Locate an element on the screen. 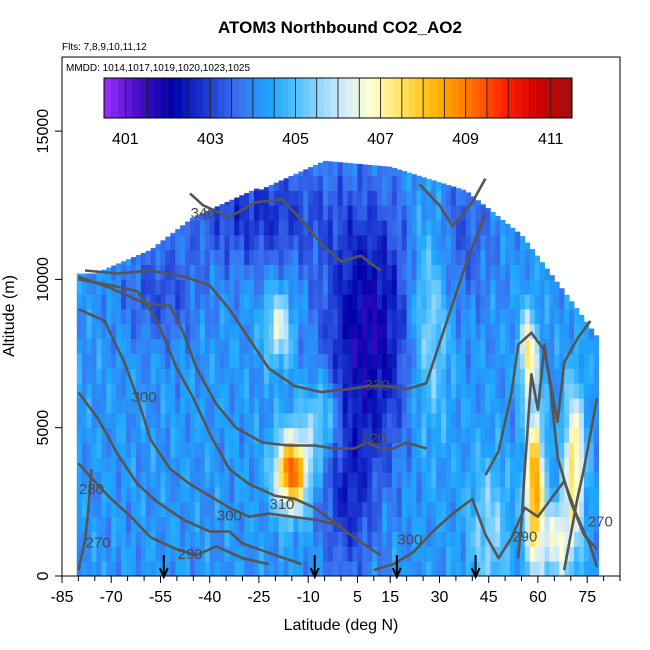 Image resolution: width=650 pixels, height=650 pixels. contour-label: 320 is located at coordinates (373, 439).